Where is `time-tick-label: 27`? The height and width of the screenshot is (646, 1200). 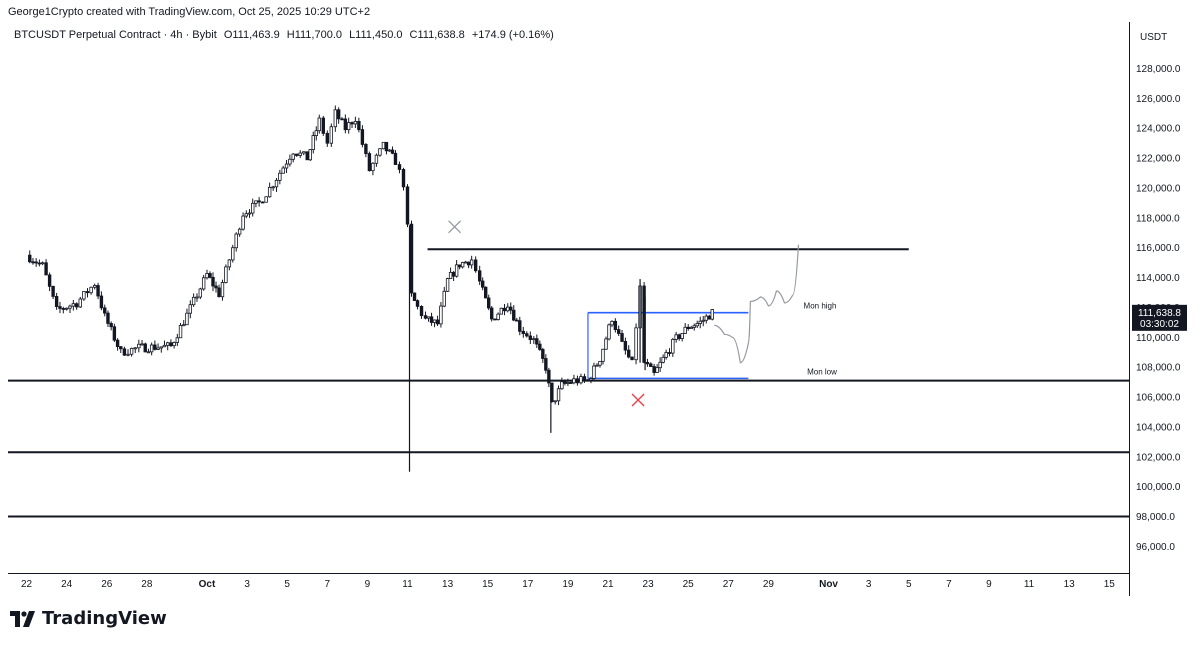 time-tick-label: 27 is located at coordinates (729, 584).